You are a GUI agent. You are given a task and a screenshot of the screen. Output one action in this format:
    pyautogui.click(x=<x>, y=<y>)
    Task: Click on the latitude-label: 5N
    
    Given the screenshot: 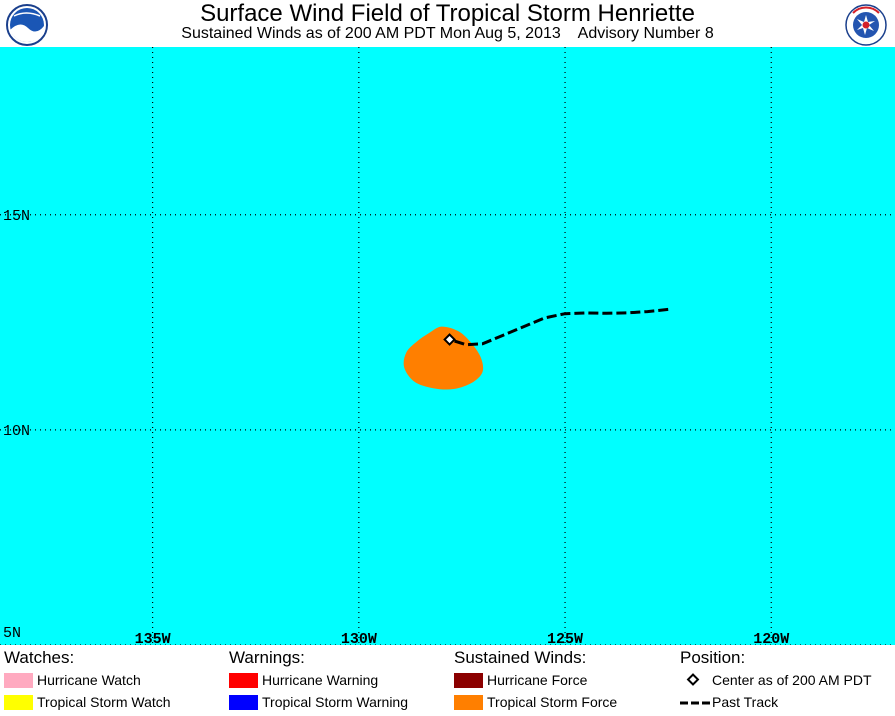 What is the action you would take?
    pyautogui.click(x=12, y=633)
    